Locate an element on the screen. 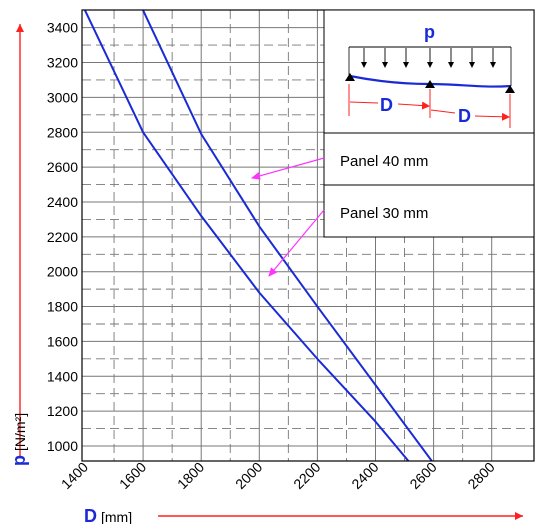  y-tick-label: 2000 is located at coordinates (62, 272).